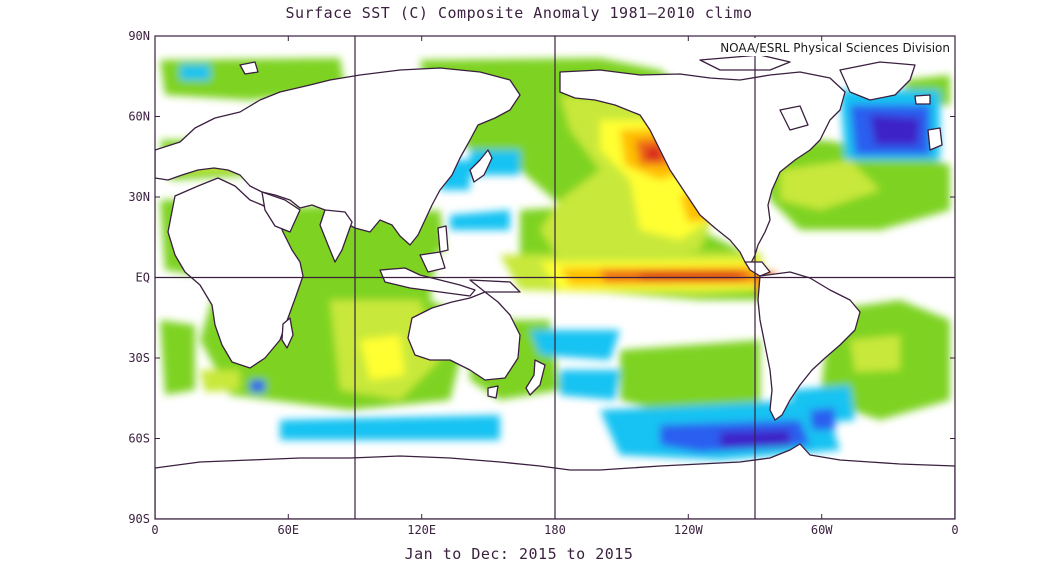 This screenshot has width=1038, height=576. I want to click on philippines-landmass, so click(443, 239).